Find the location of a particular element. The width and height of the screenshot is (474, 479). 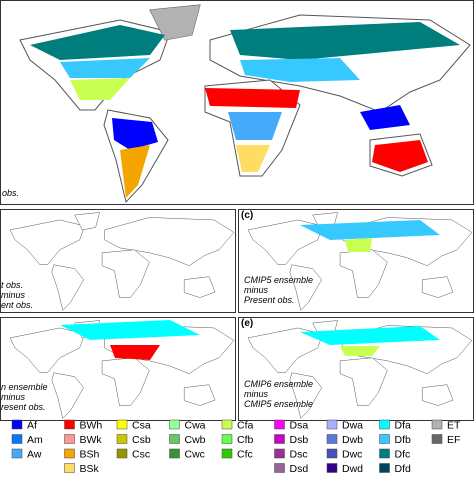

legend-label: Dfa is located at coordinates (403, 426).